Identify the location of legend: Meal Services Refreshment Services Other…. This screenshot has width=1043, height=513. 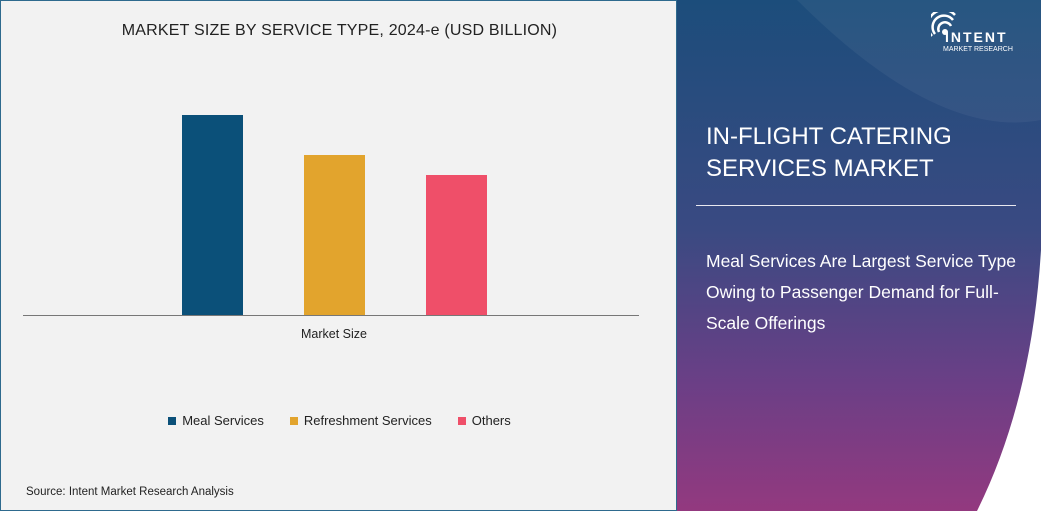
(339, 420).